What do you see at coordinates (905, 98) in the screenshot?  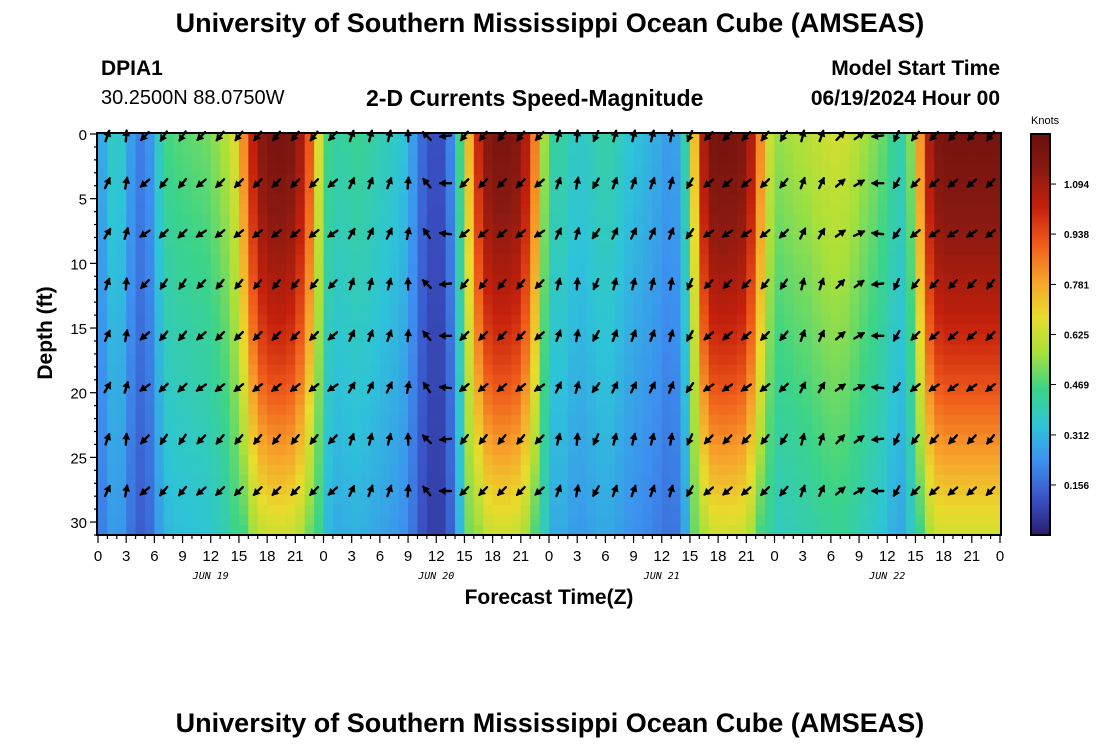 I see `model-start-value: 06/19/2024 Hour 00` at bounding box center [905, 98].